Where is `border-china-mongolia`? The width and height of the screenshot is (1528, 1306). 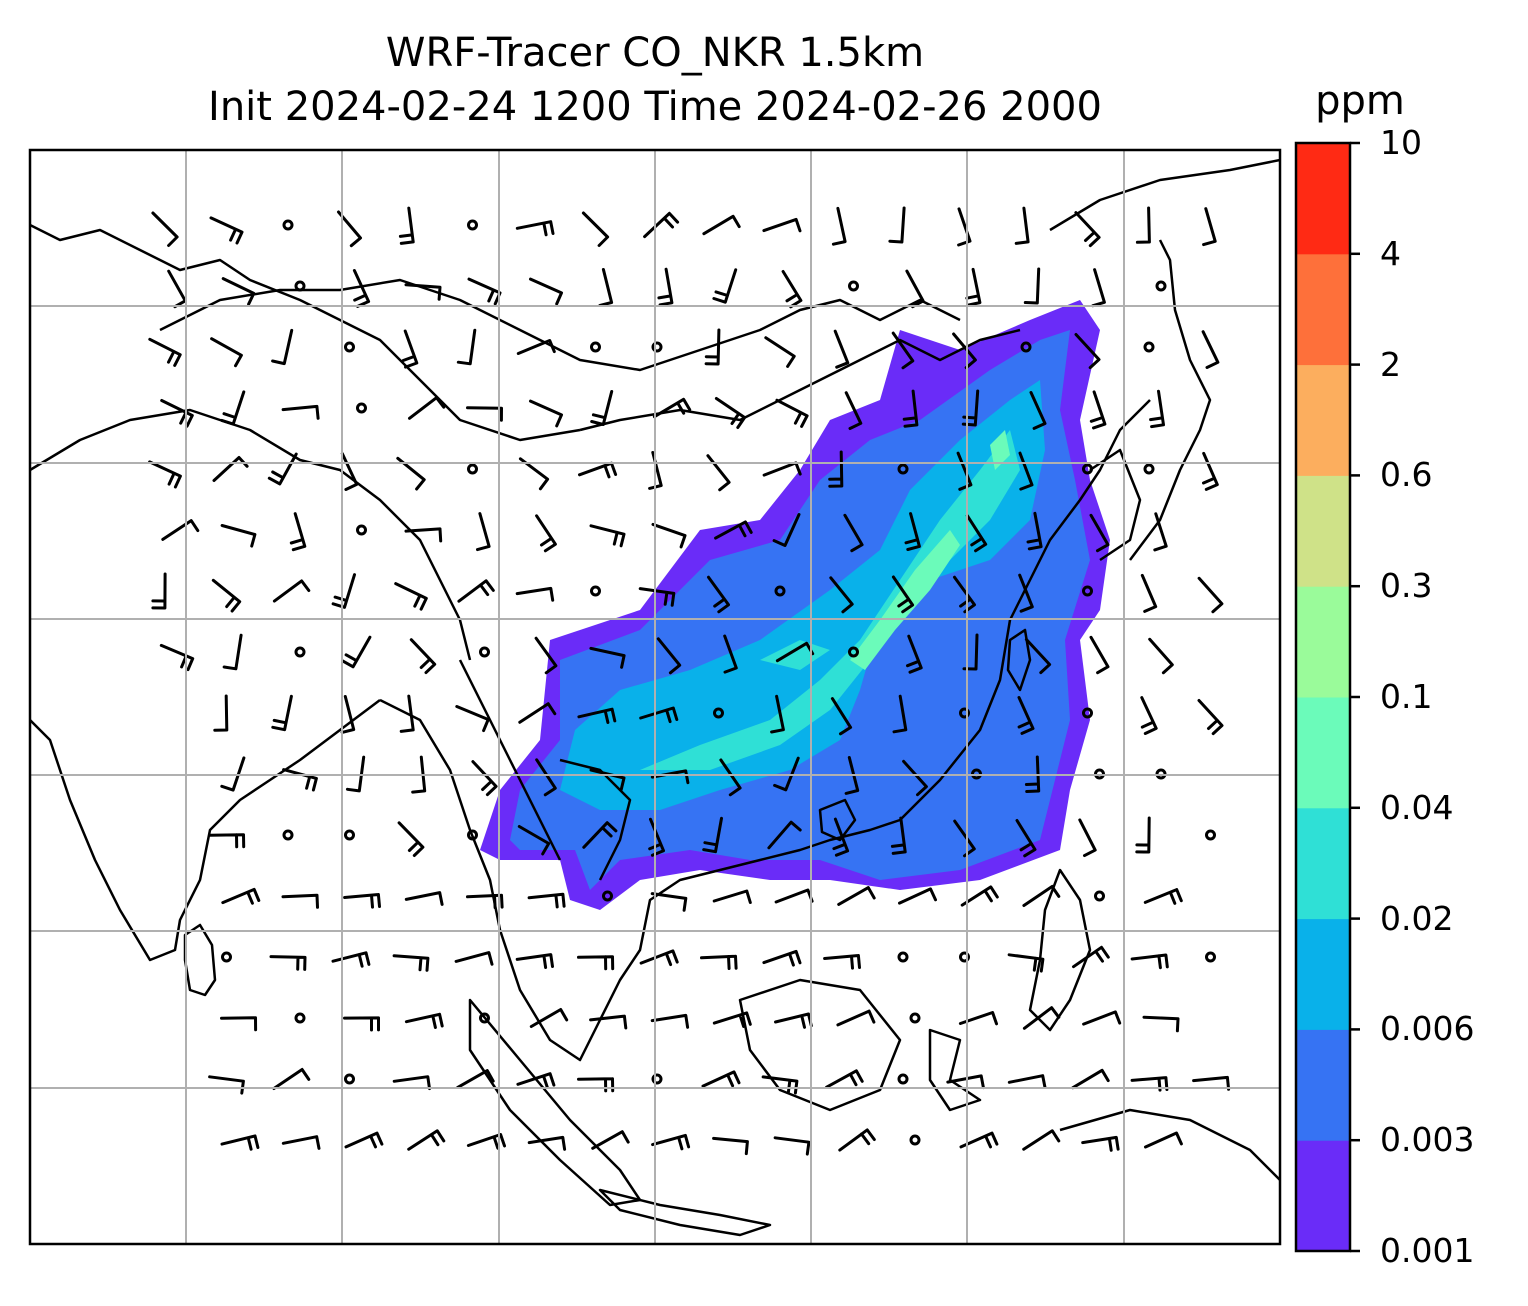 border-china-mongolia is located at coordinates (560, 325).